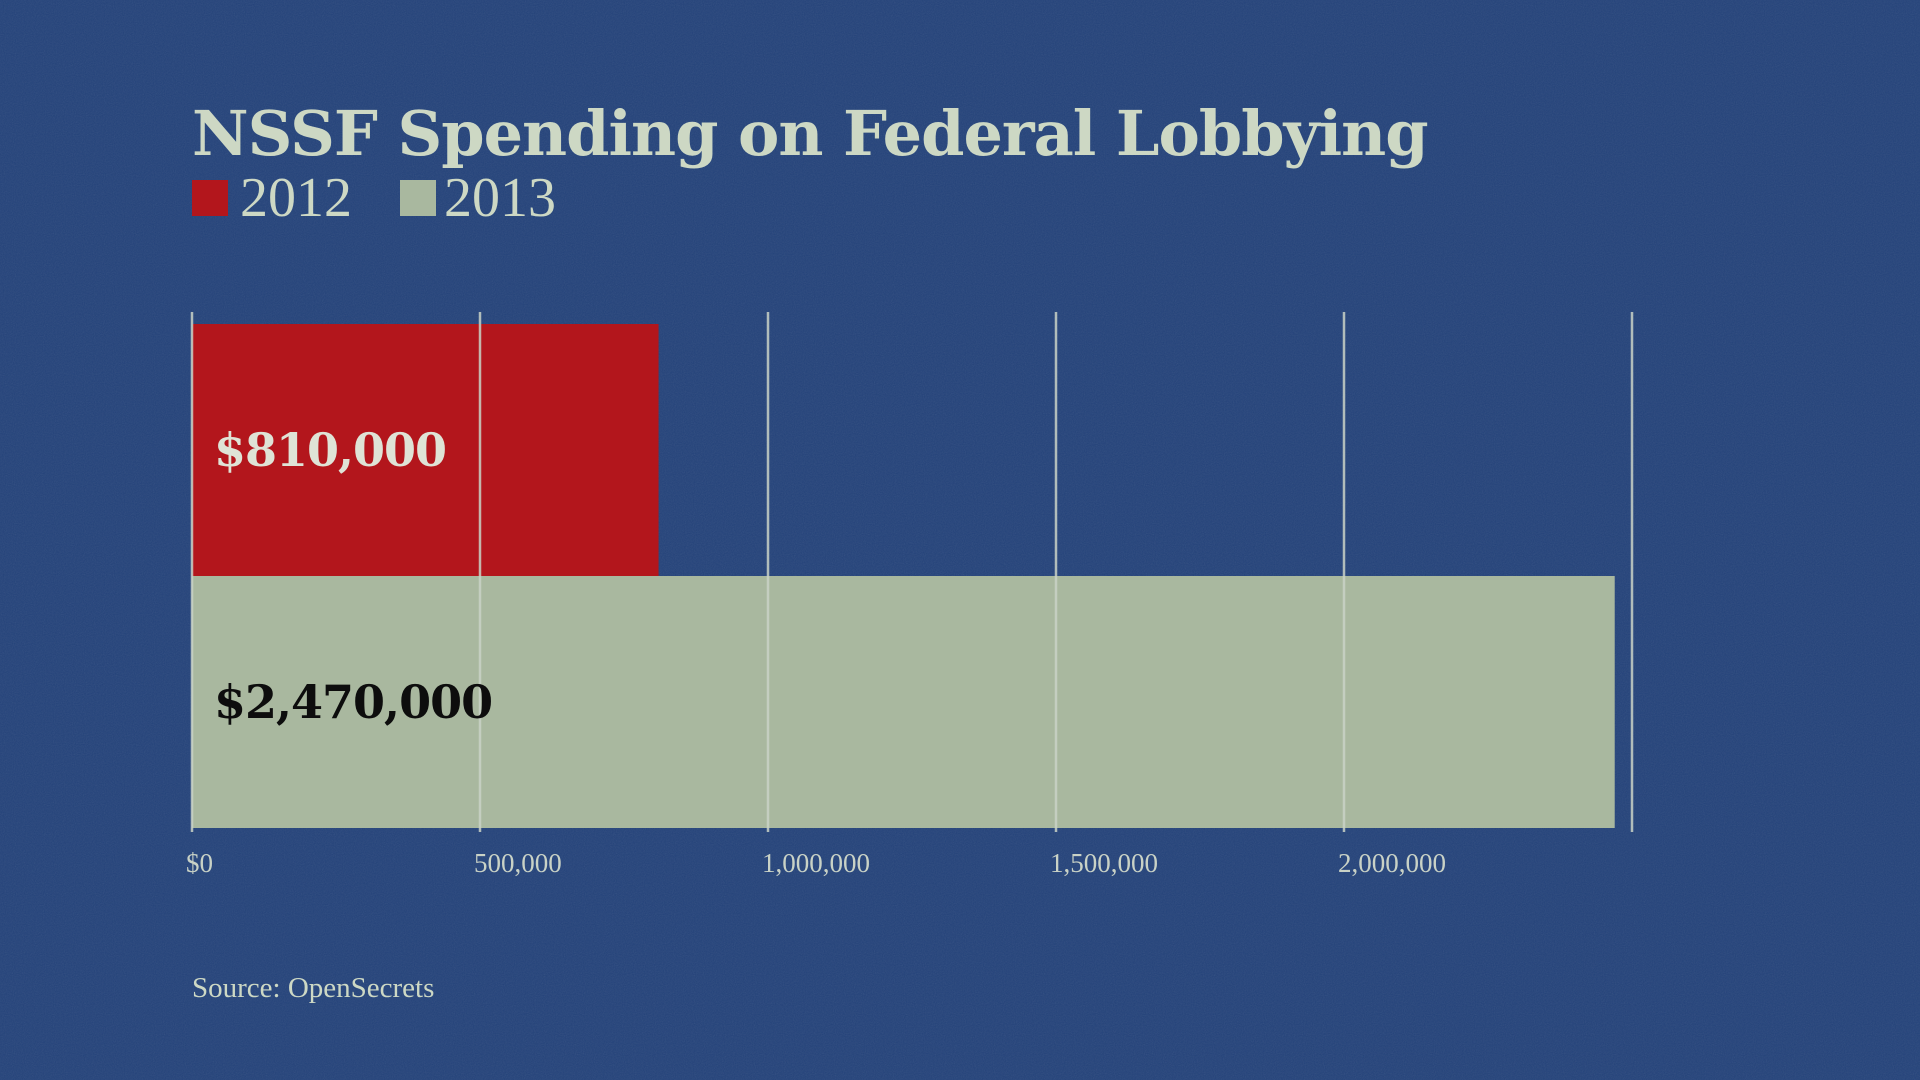 This screenshot has height=1080, width=1920. I want to click on tick-label-1000000: 1,000,000, so click(816, 863).